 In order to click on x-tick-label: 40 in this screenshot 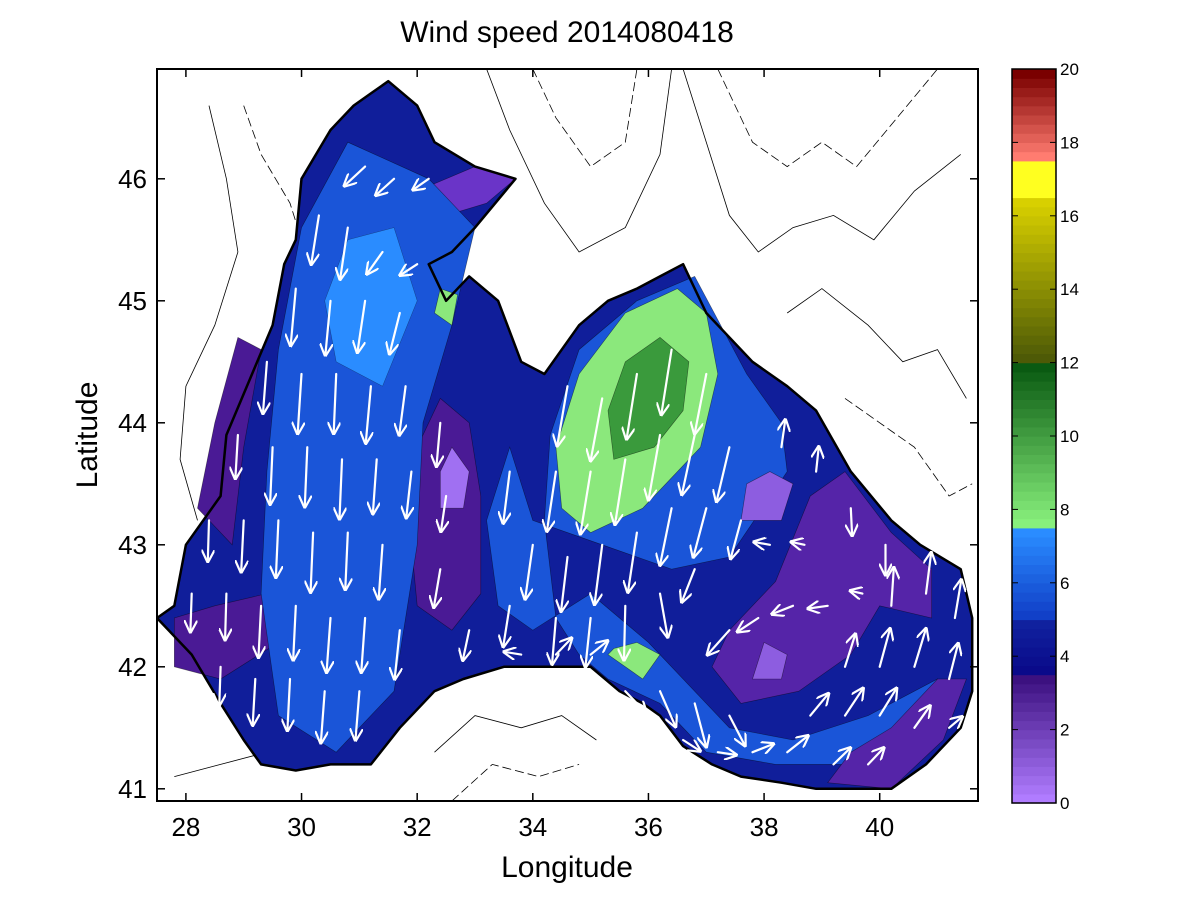, I will do `click(879, 827)`.